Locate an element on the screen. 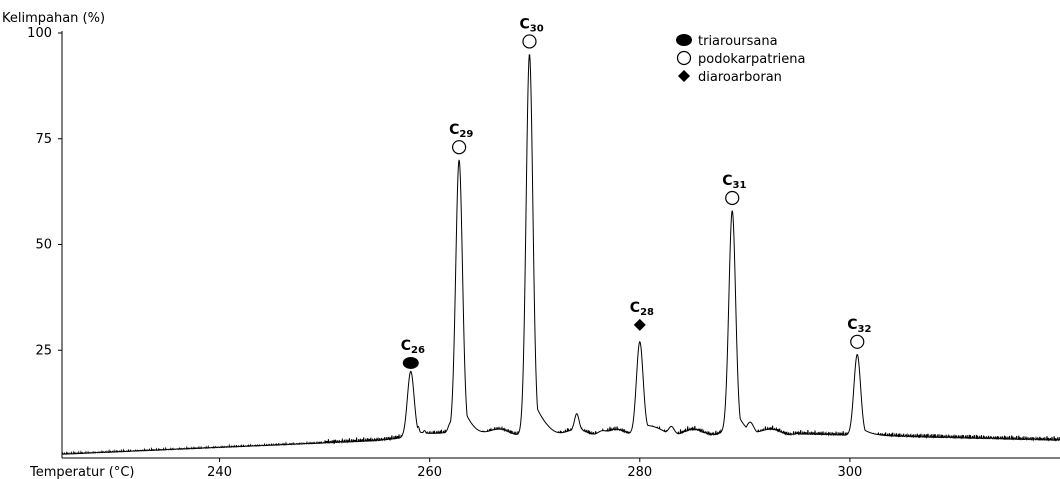  peak-label-subscript: 30 is located at coordinates (537, 28).